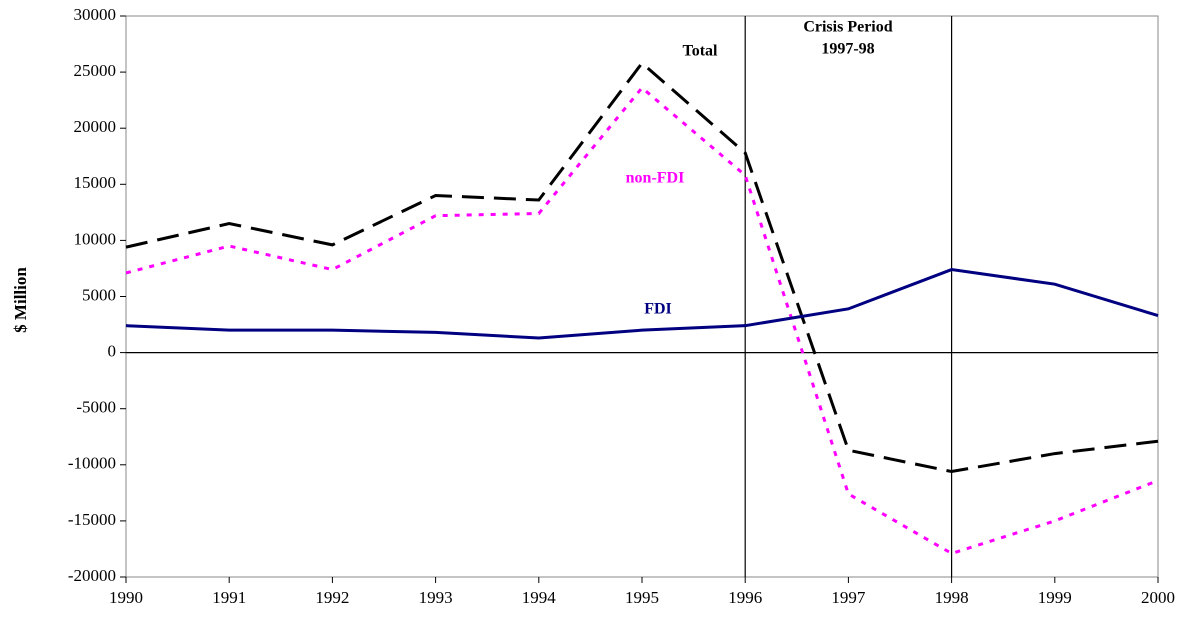  Describe the element at coordinates (92, 575) in the screenshot. I see `y-tick-label: -20000` at that location.